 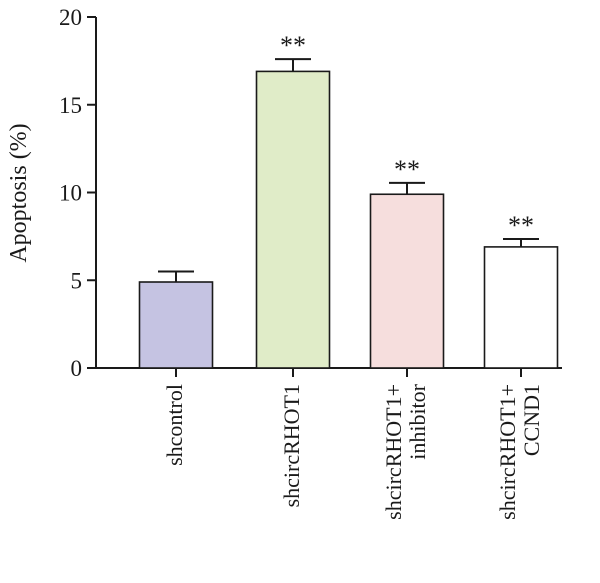 I want to click on y-tick-label: 0, so click(x=77, y=368).